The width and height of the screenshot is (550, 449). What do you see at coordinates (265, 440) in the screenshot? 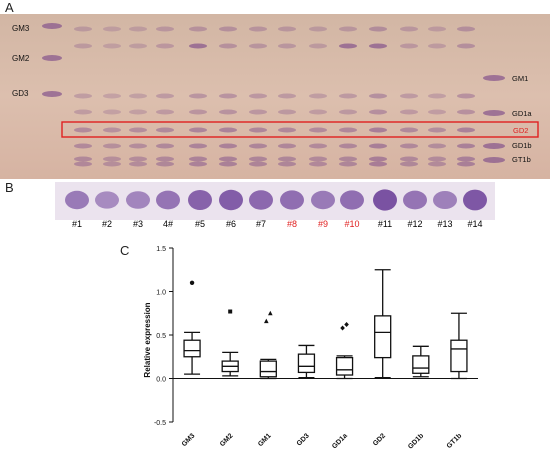
I see `x-tick-label: GM1` at bounding box center [265, 440].